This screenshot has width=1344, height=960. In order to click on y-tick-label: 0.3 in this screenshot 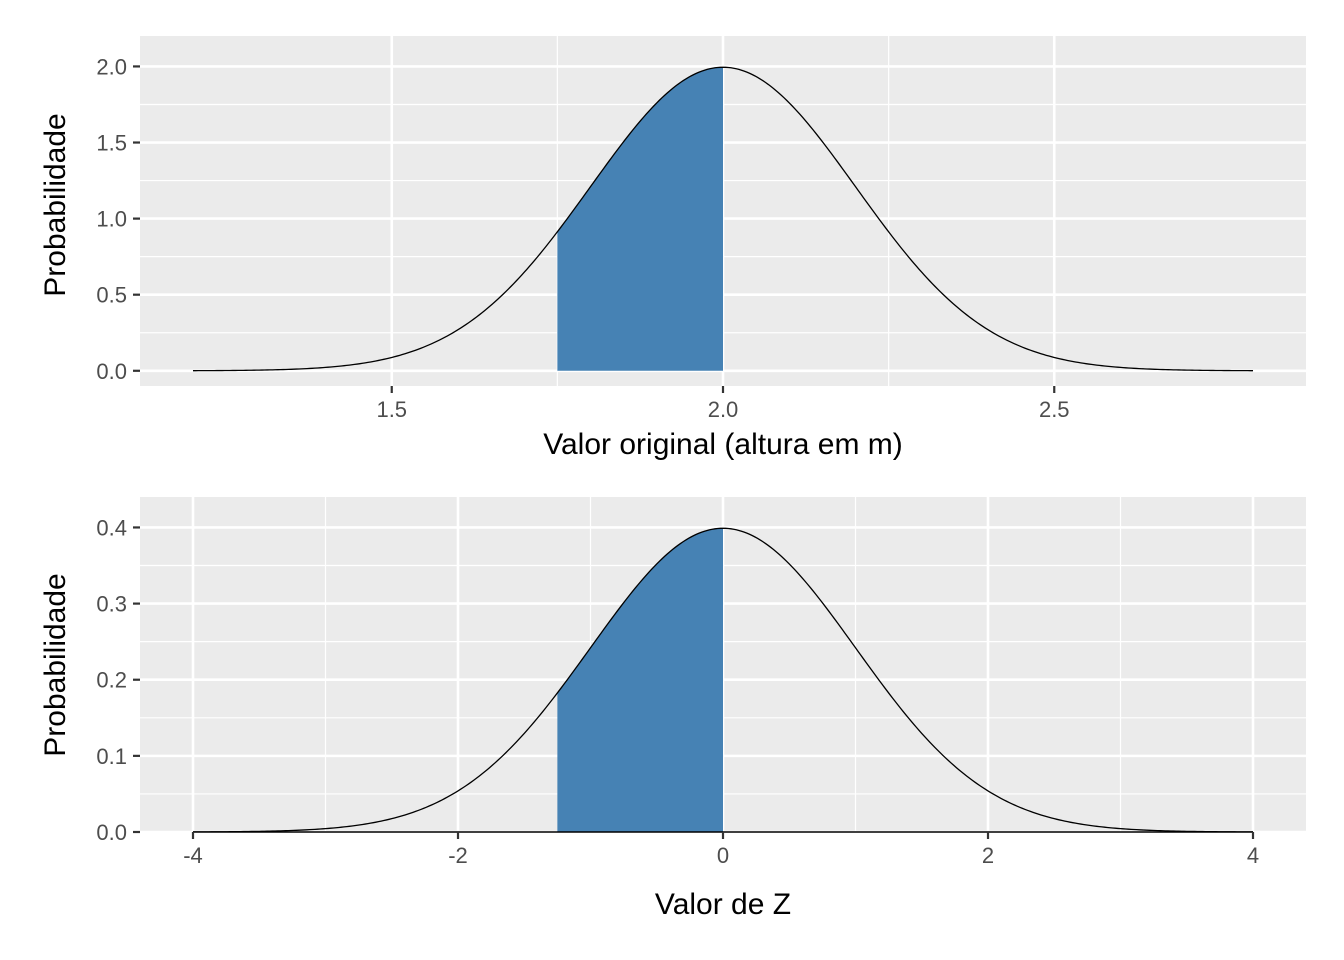, I will do `click(111, 604)`.